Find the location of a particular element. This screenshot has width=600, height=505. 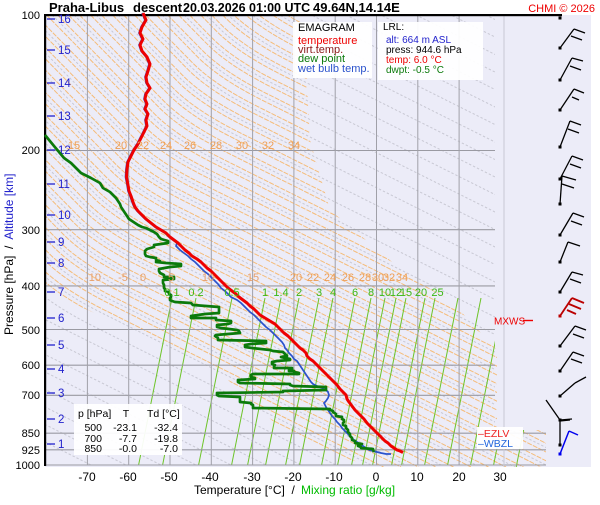

svg-text: temperature is located at coordinates (327, 41).